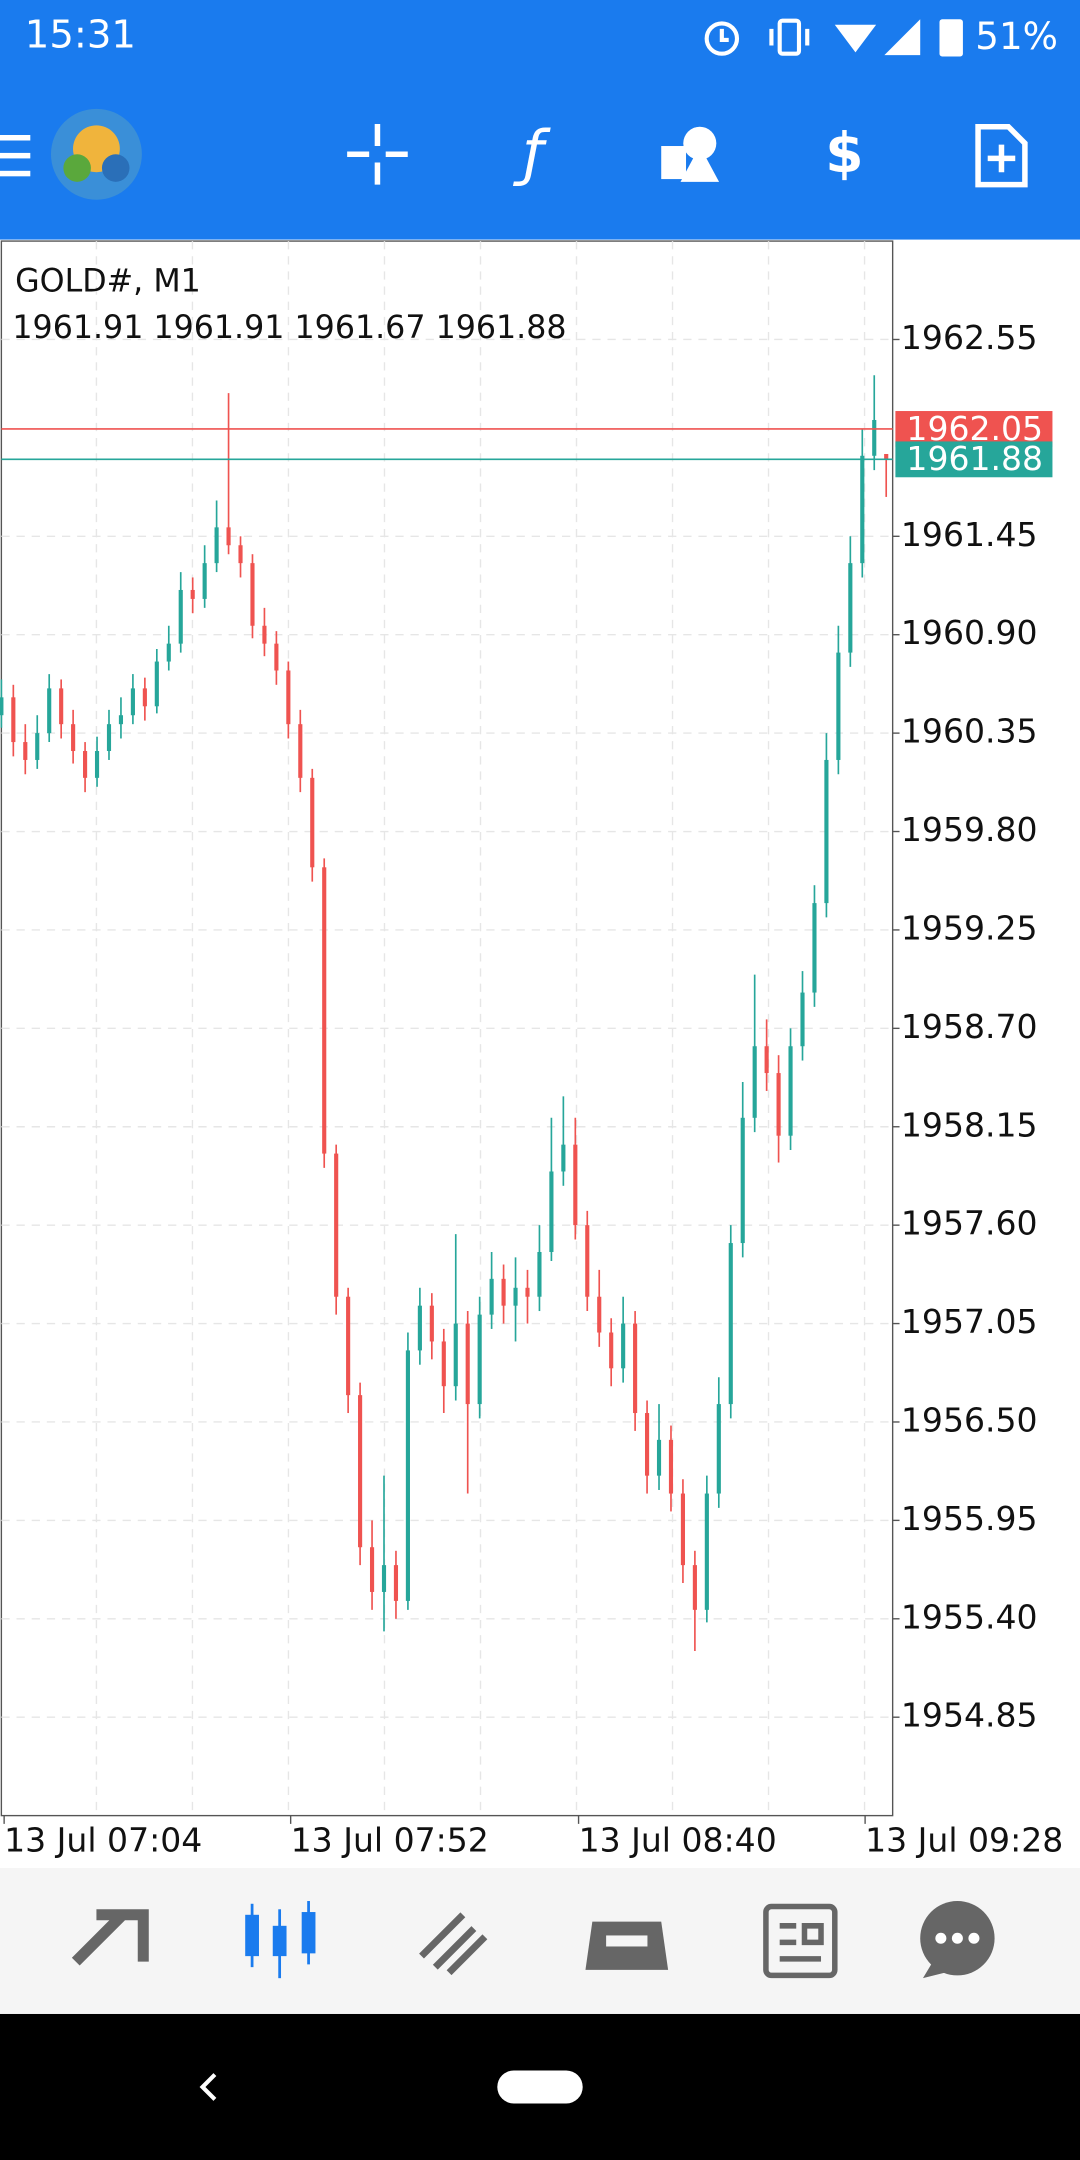  Describe the element at coordinates (80, 35) in the screenshot. I see `status-time: 15:31` at that location.